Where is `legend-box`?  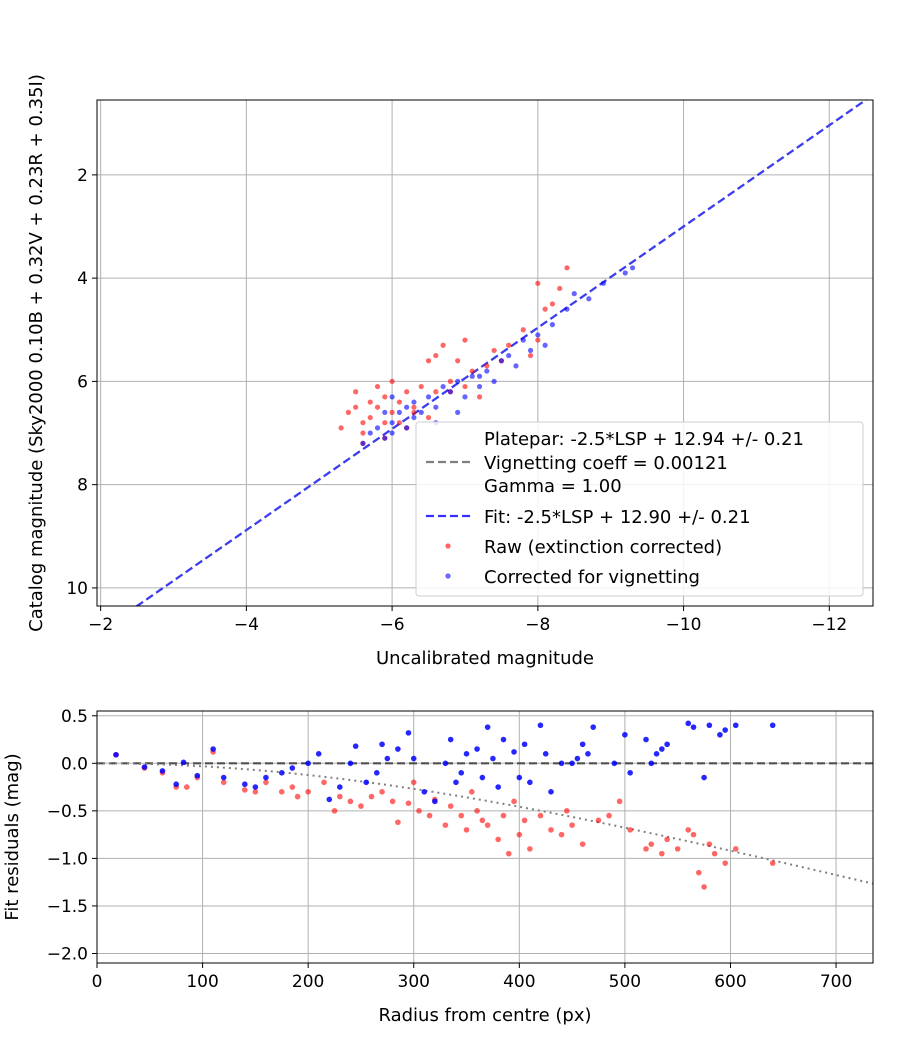 legend-box is located at coordinates (639, 509).